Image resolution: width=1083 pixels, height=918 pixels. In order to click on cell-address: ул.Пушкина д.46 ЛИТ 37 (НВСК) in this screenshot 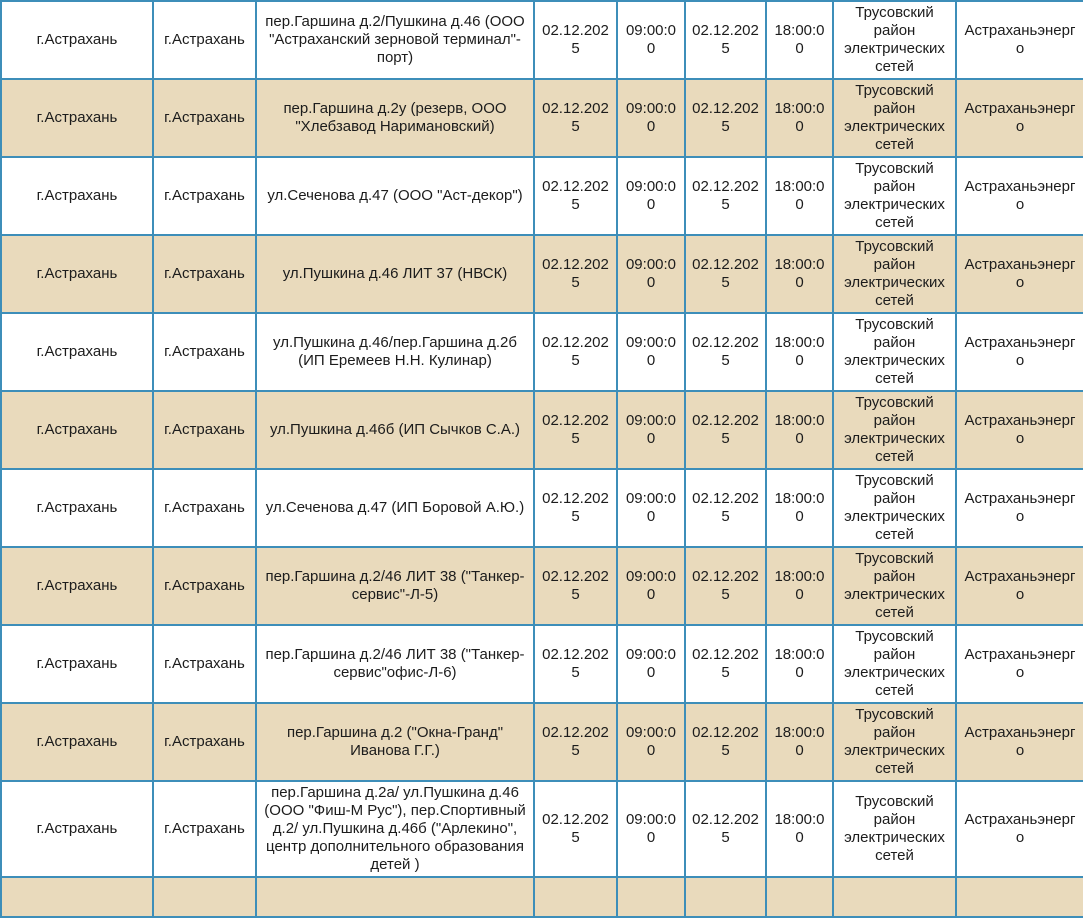, I will do `click(395, 274)`.